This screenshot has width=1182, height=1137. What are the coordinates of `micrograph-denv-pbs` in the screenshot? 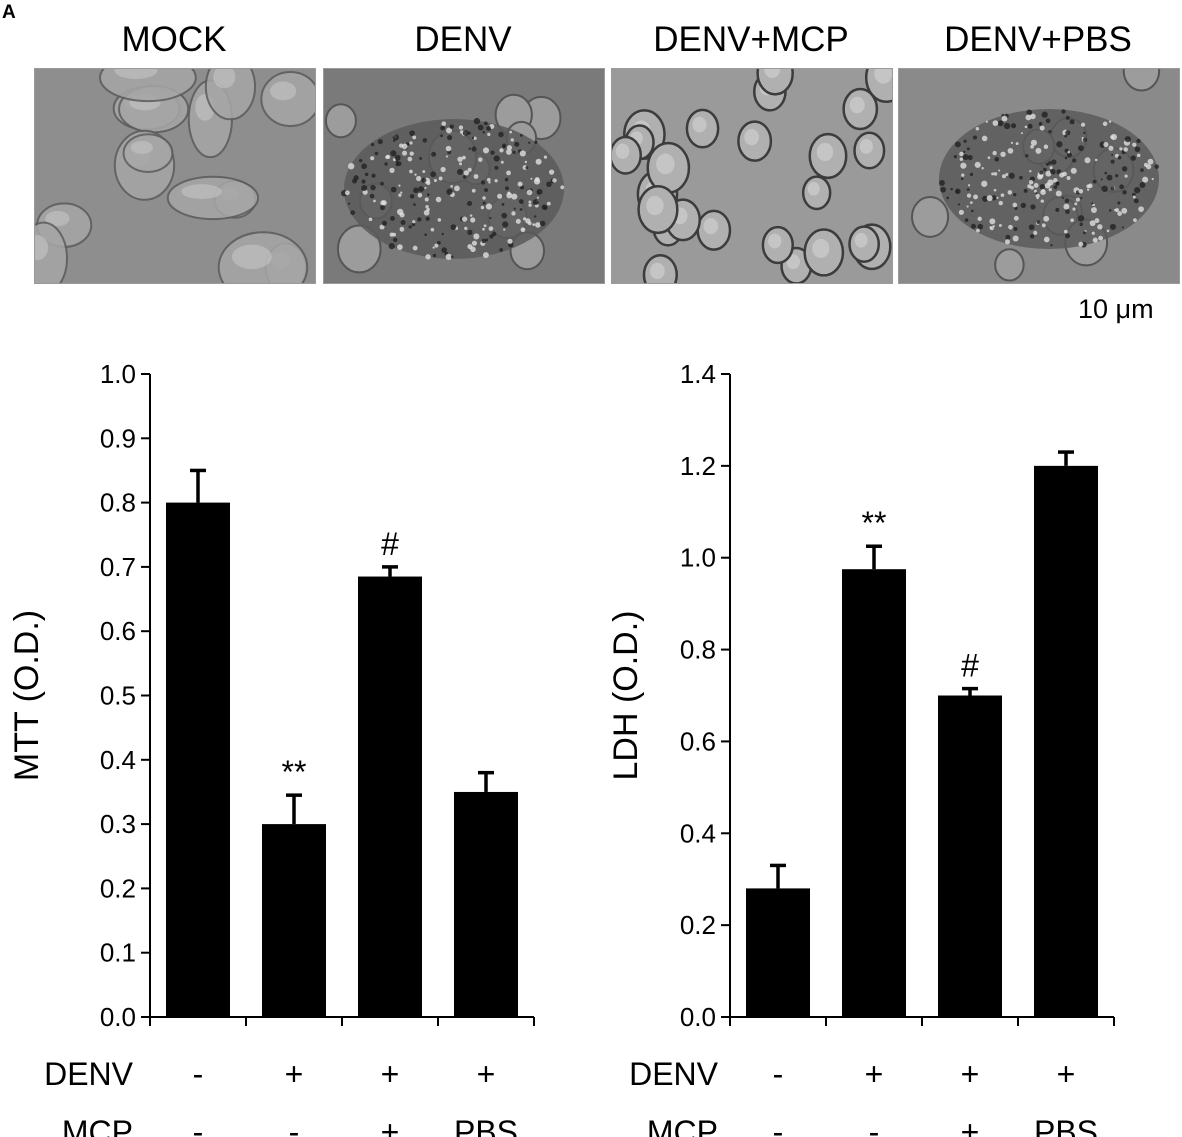 It's located at (1039, 176).